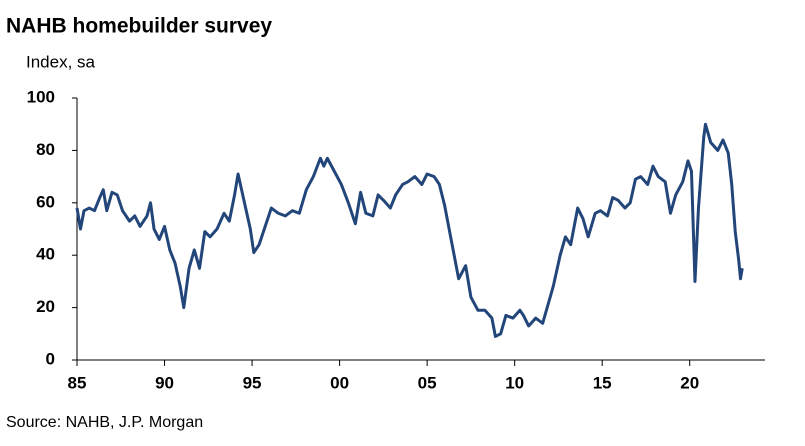 The width and height of the screenshot is (805, 446). I want to click on chart-title: NAHB homebuilder survey, so click(139, 26).